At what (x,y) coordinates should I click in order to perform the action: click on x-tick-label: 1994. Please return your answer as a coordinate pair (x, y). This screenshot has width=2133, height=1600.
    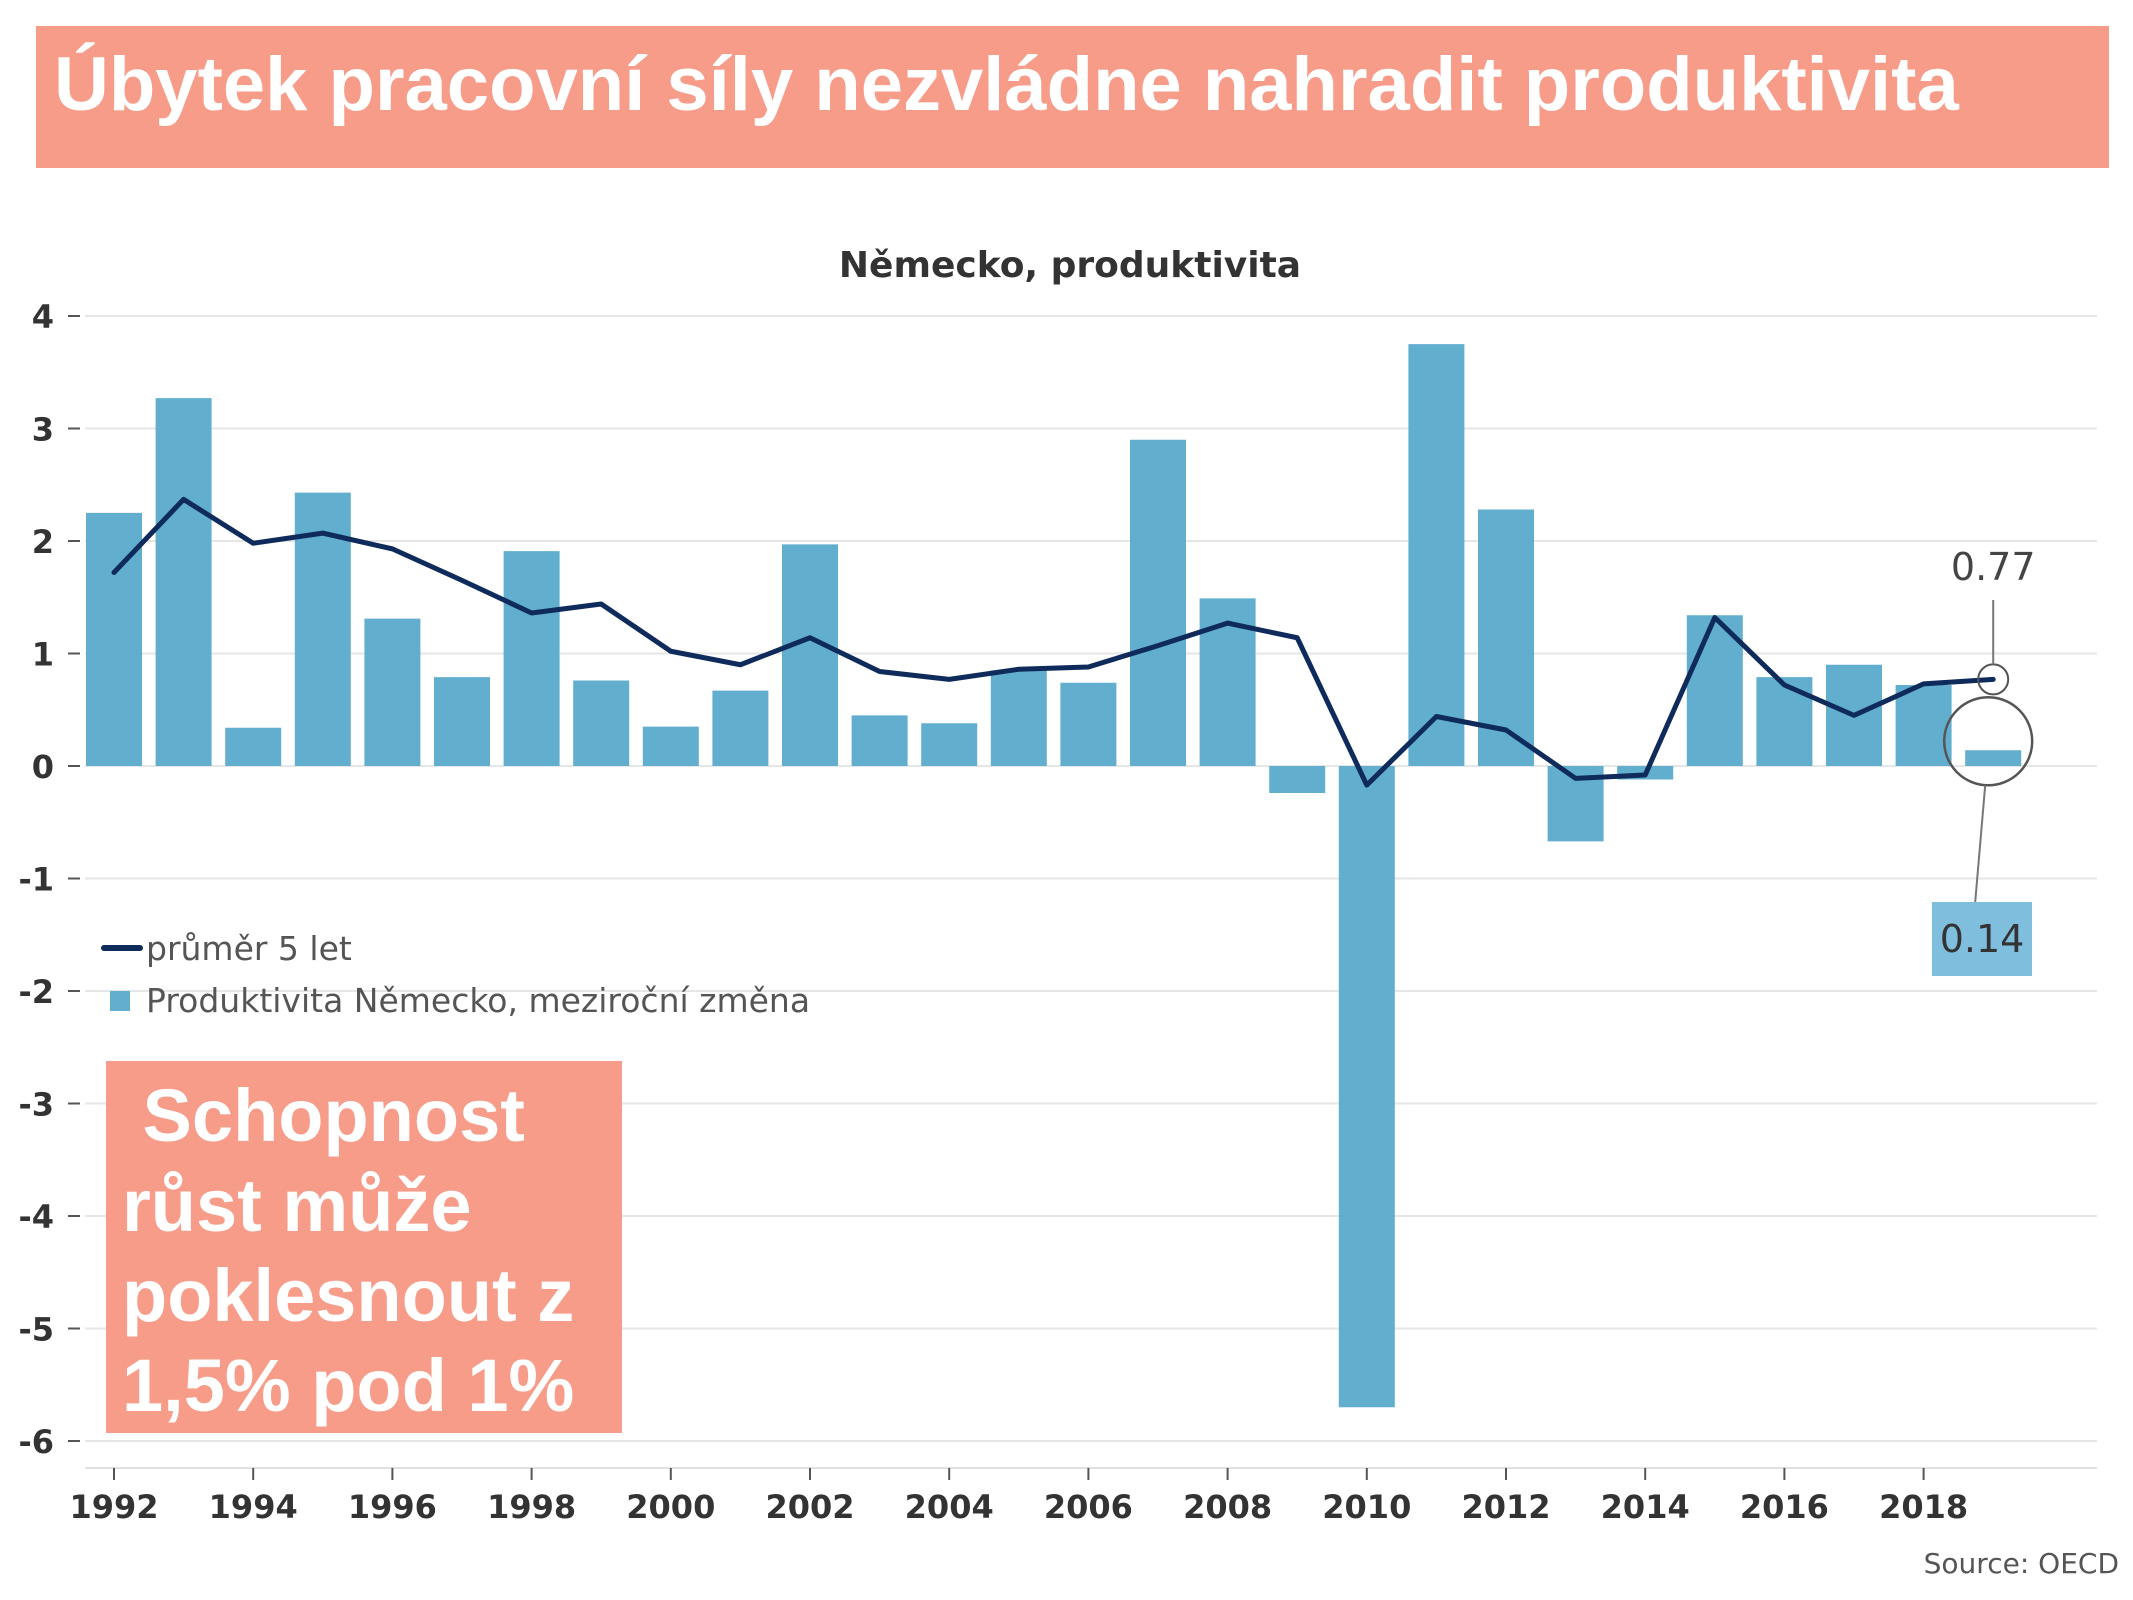
    Looking at the image, I should click on (253, 1507).